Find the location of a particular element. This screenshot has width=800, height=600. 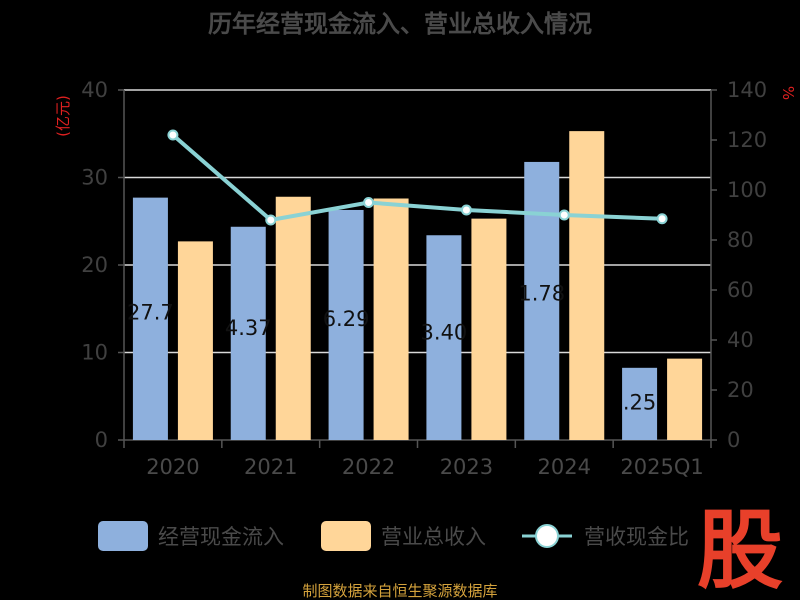

left-tick-label: 10 is located at coordinates (94, 353).